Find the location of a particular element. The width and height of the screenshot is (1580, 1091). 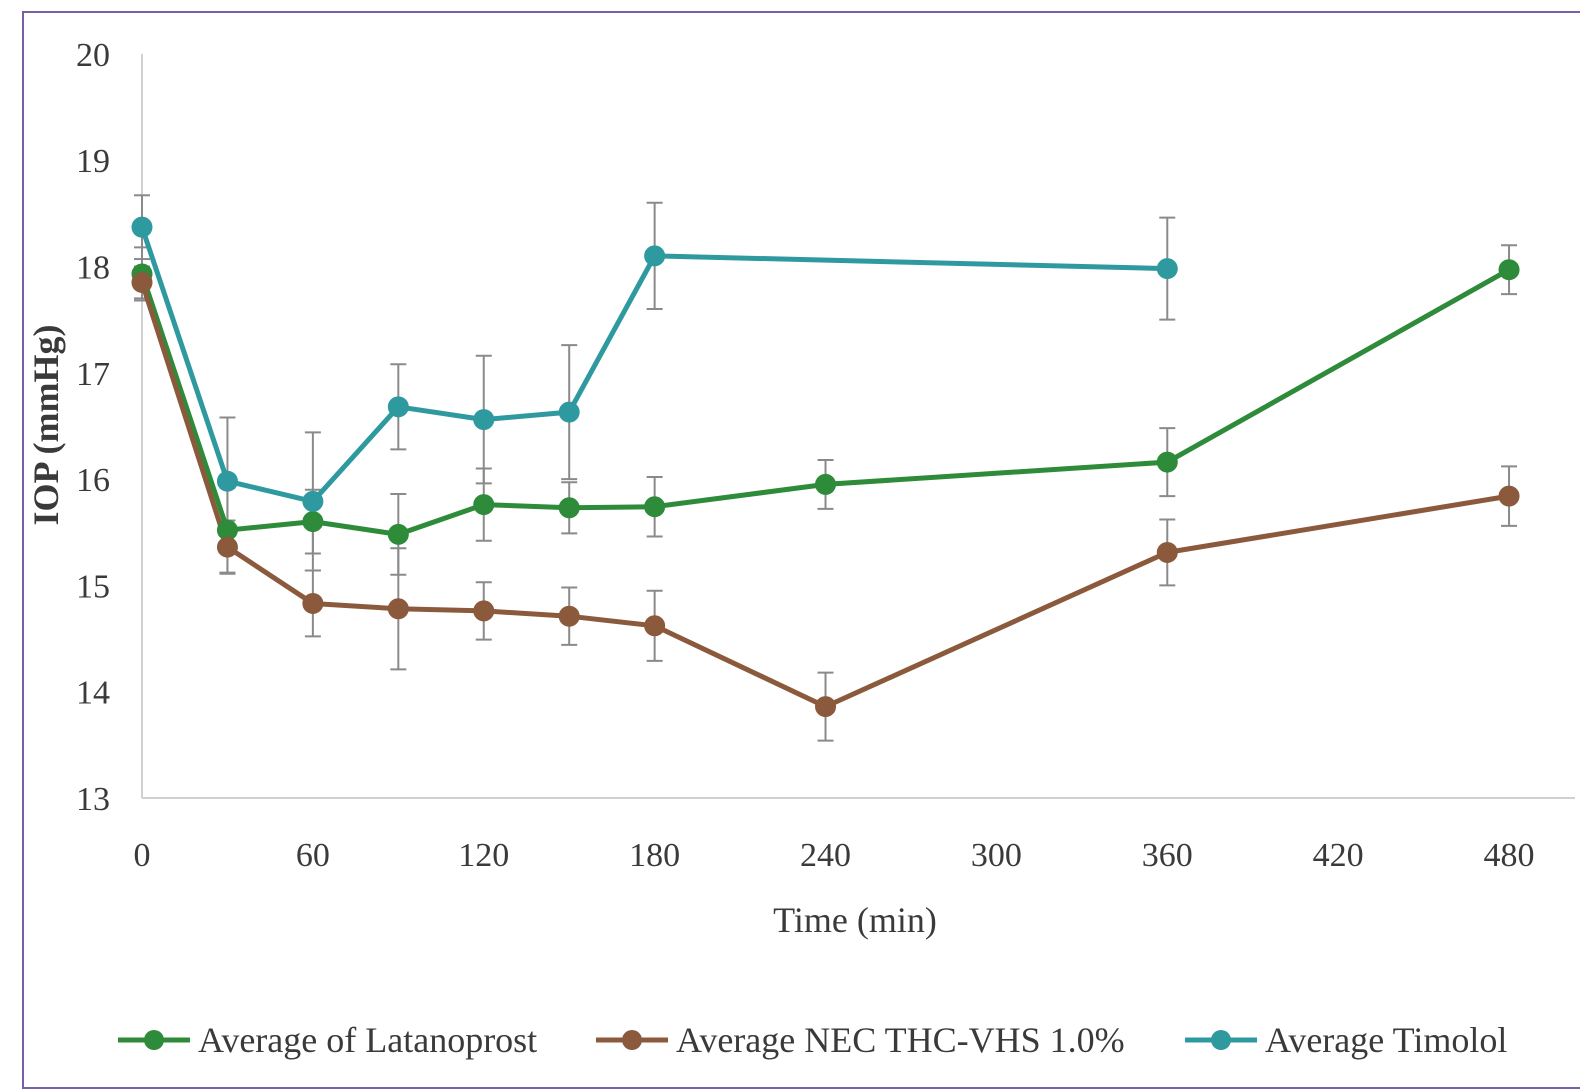

y-tick-label: 19 is located at coordinates (93, 161).